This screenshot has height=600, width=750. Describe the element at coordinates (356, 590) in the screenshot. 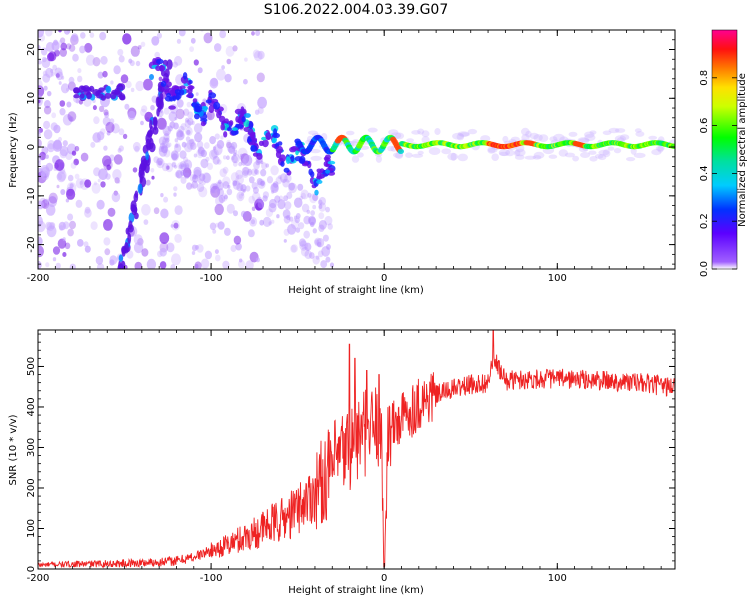

I see `snr-xlabel: Height of straight line (km)` at that location.